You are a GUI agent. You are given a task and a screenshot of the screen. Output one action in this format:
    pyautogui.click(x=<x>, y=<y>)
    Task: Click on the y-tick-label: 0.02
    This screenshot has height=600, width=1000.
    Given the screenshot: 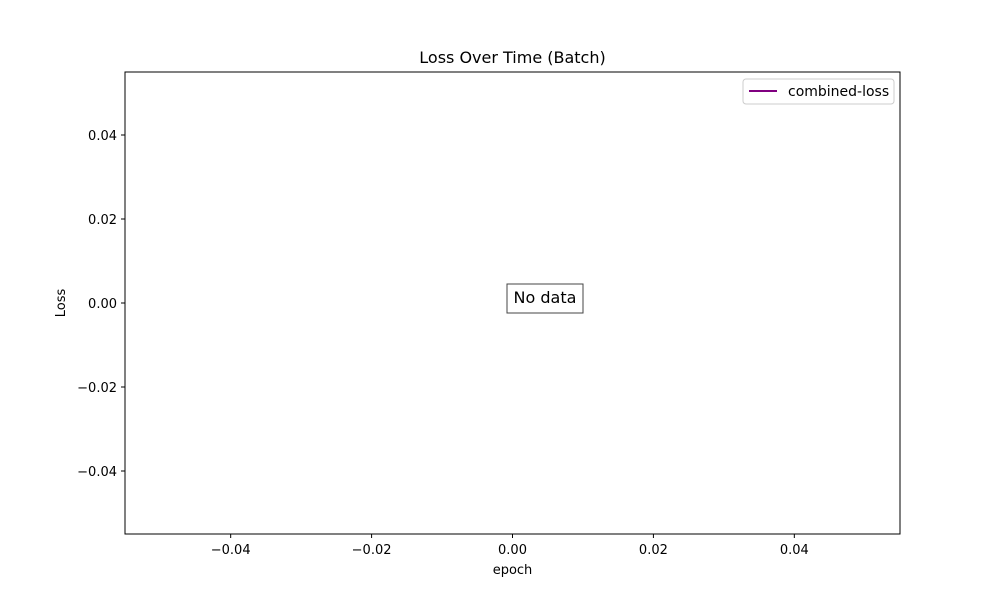 What is the action you would take?
    pyautogui.click(x=102, y=220)
    